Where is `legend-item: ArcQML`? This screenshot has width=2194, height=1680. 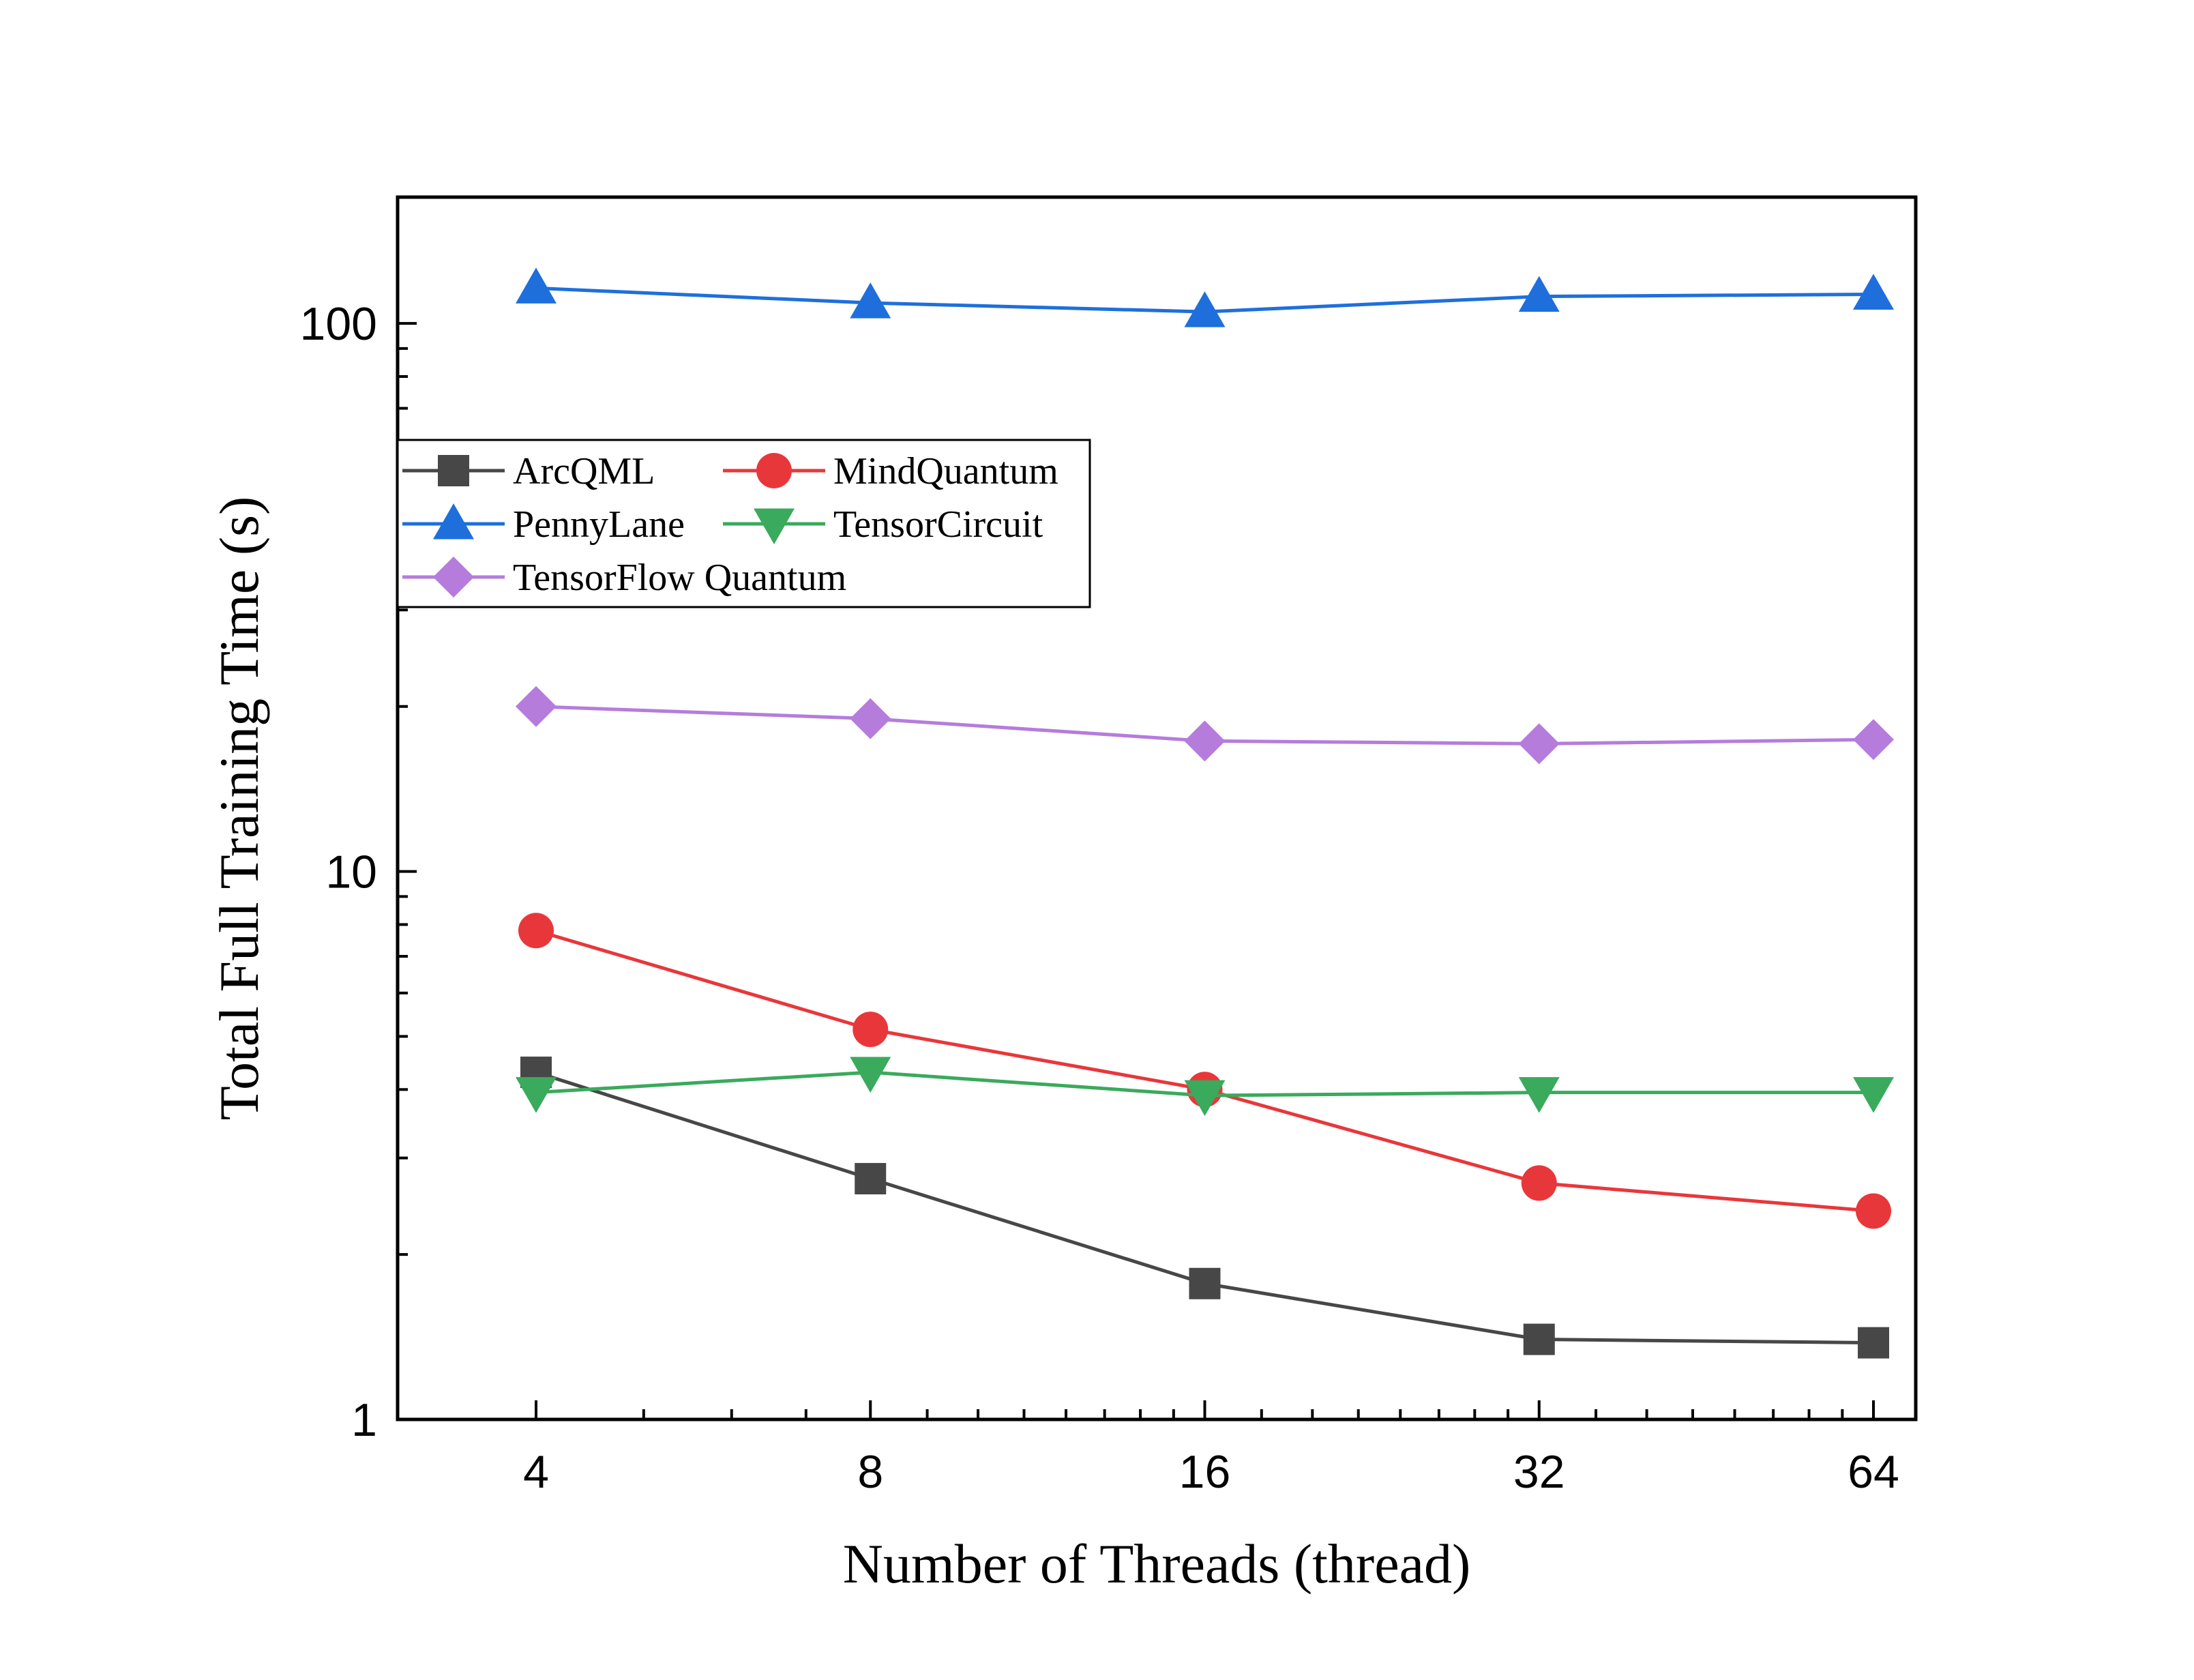
legend-item: ArcQML is located at coordinates (528, 471).